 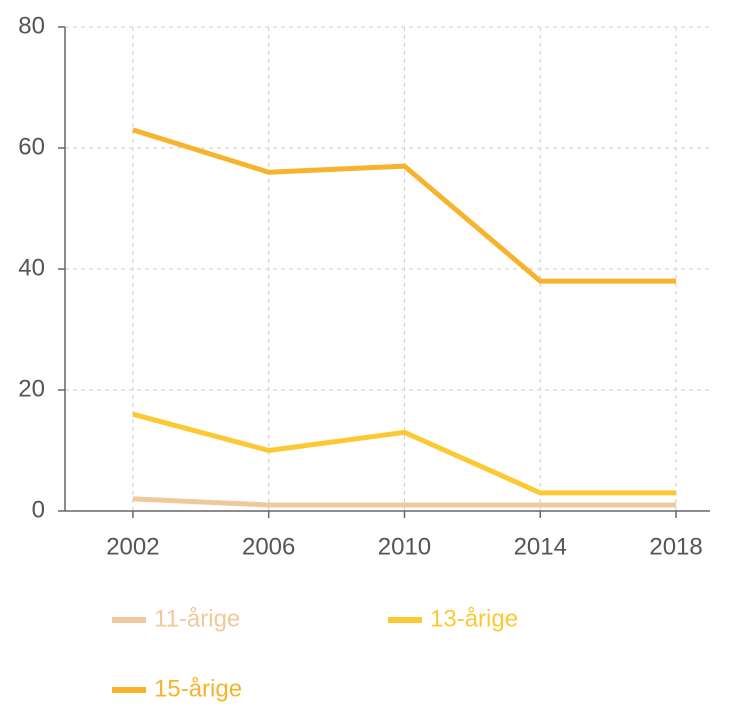 What do you see at coordinates (31, 388) in the screenshot?
I see `y-tick-label: 20` at bounding box center [31, 388].